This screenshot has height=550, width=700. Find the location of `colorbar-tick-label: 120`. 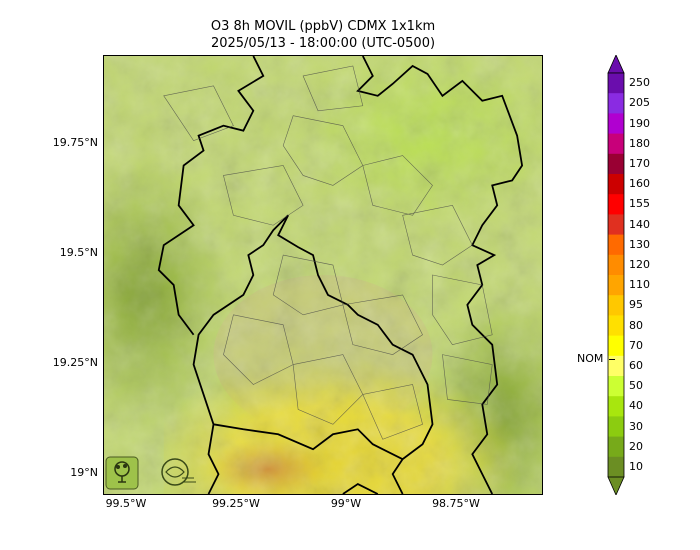

colorbar-tick-label: 120 is located at coordinates (639, 264).